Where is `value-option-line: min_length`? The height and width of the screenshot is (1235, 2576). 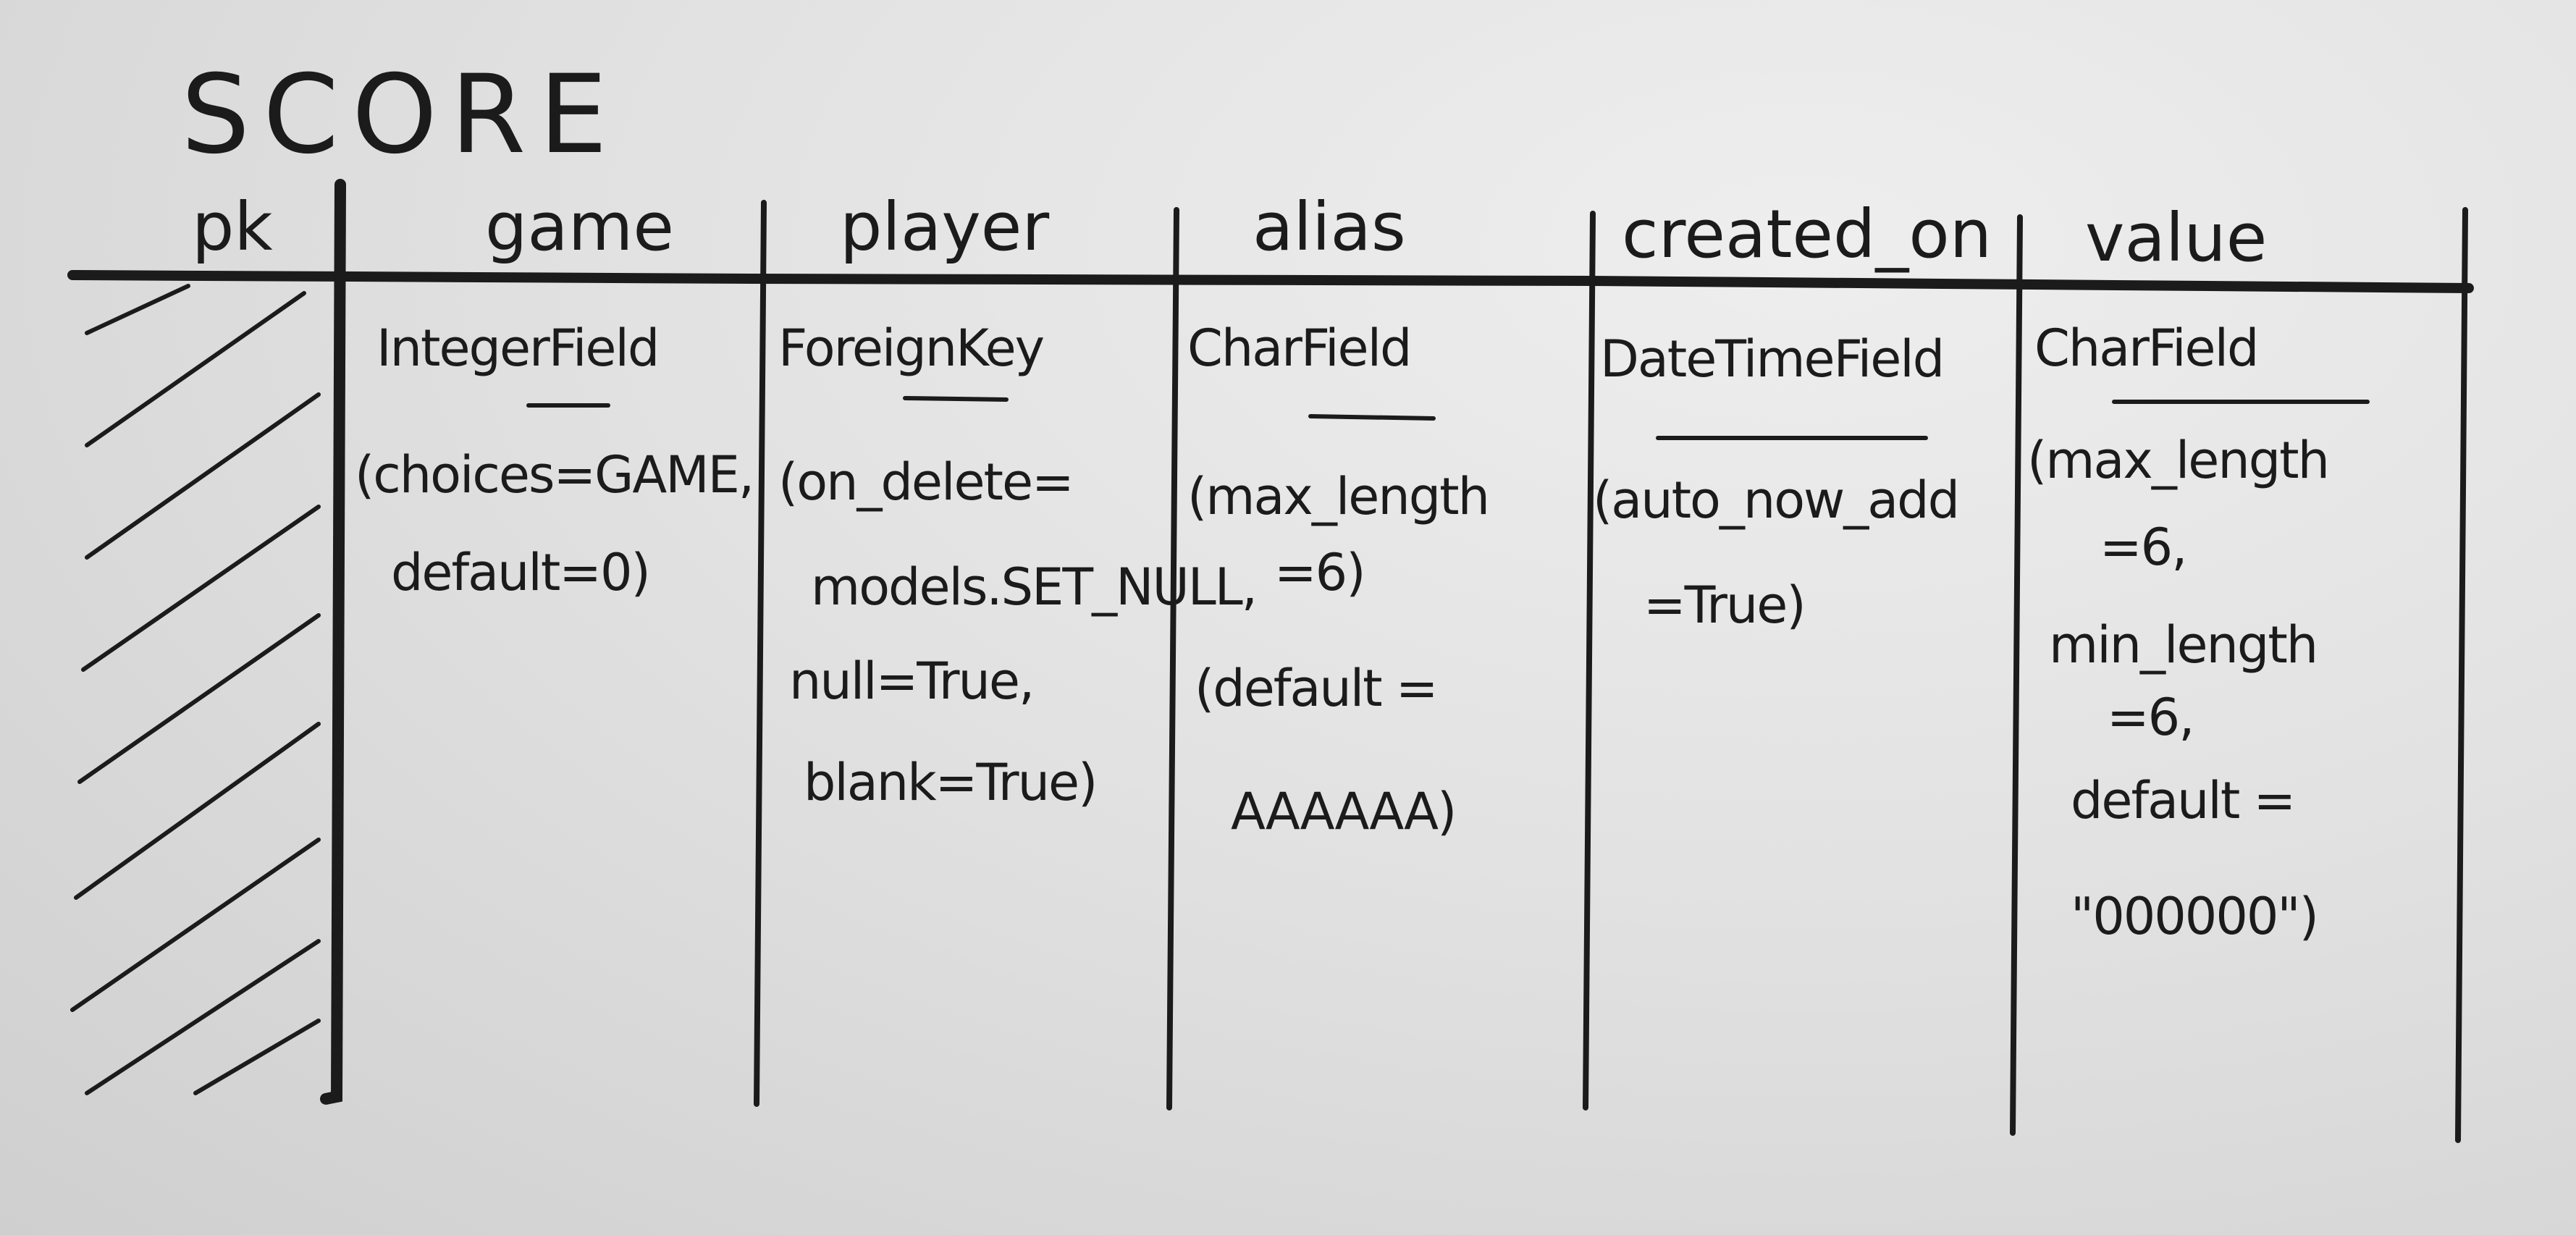
value-option-line: min_length is located at coordinates (2183, 645).